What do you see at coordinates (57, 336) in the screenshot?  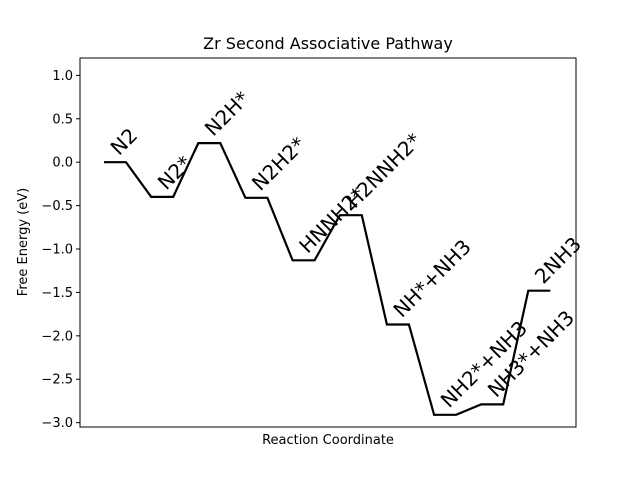 I see `y-tick-label: −2.0` at bounding box center [57, 336].